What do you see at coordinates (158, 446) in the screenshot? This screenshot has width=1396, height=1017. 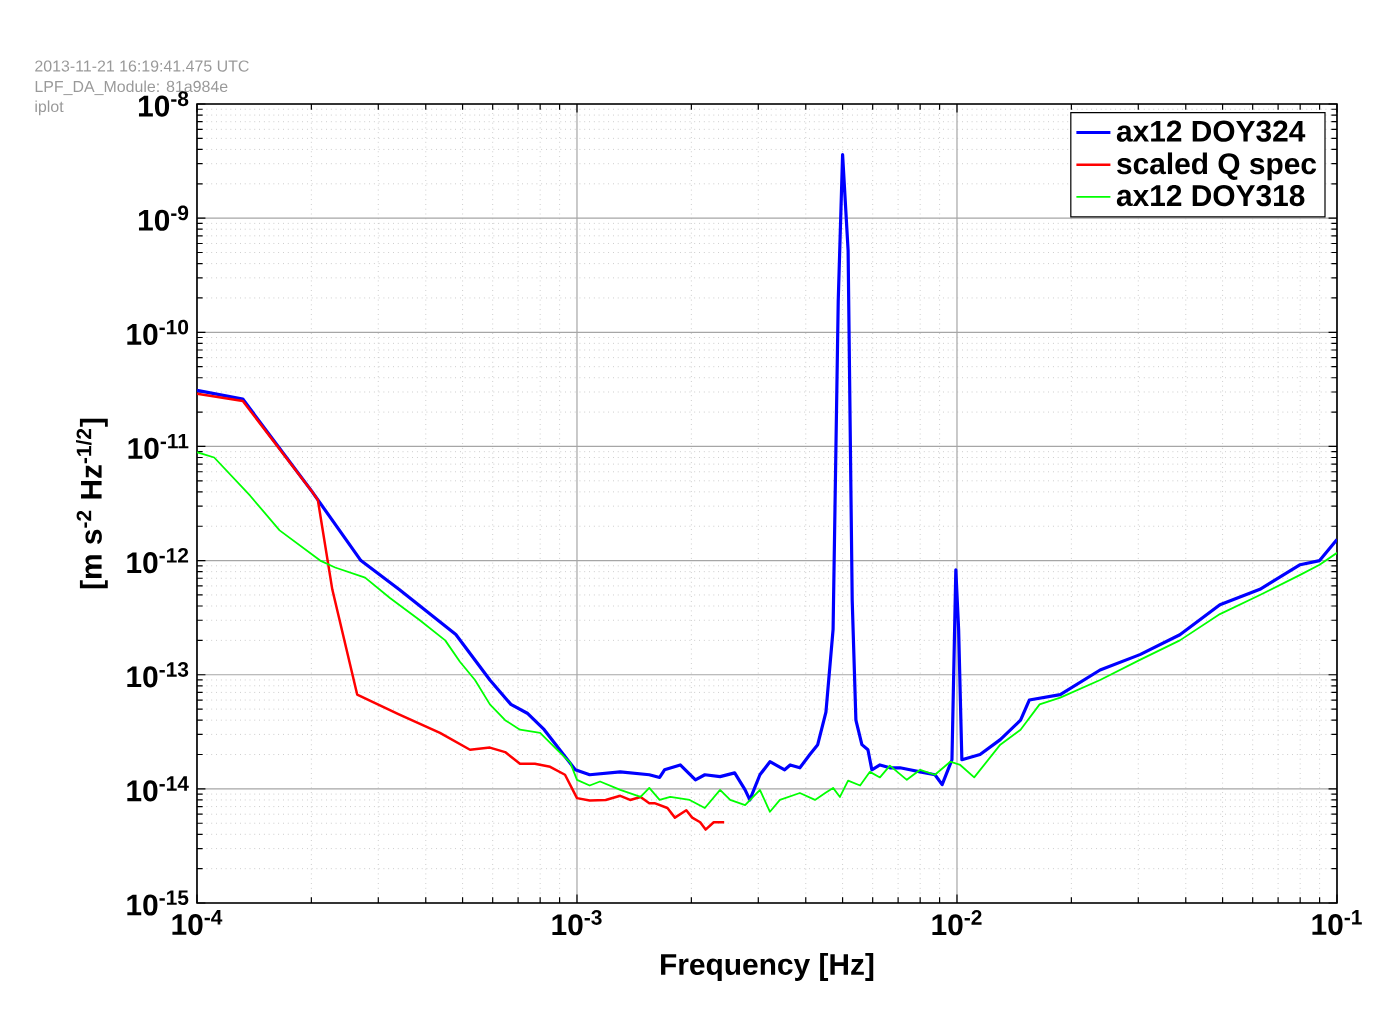 I see `y-tick-label: 10$^{-11}$` at bounding box center [158, 446].